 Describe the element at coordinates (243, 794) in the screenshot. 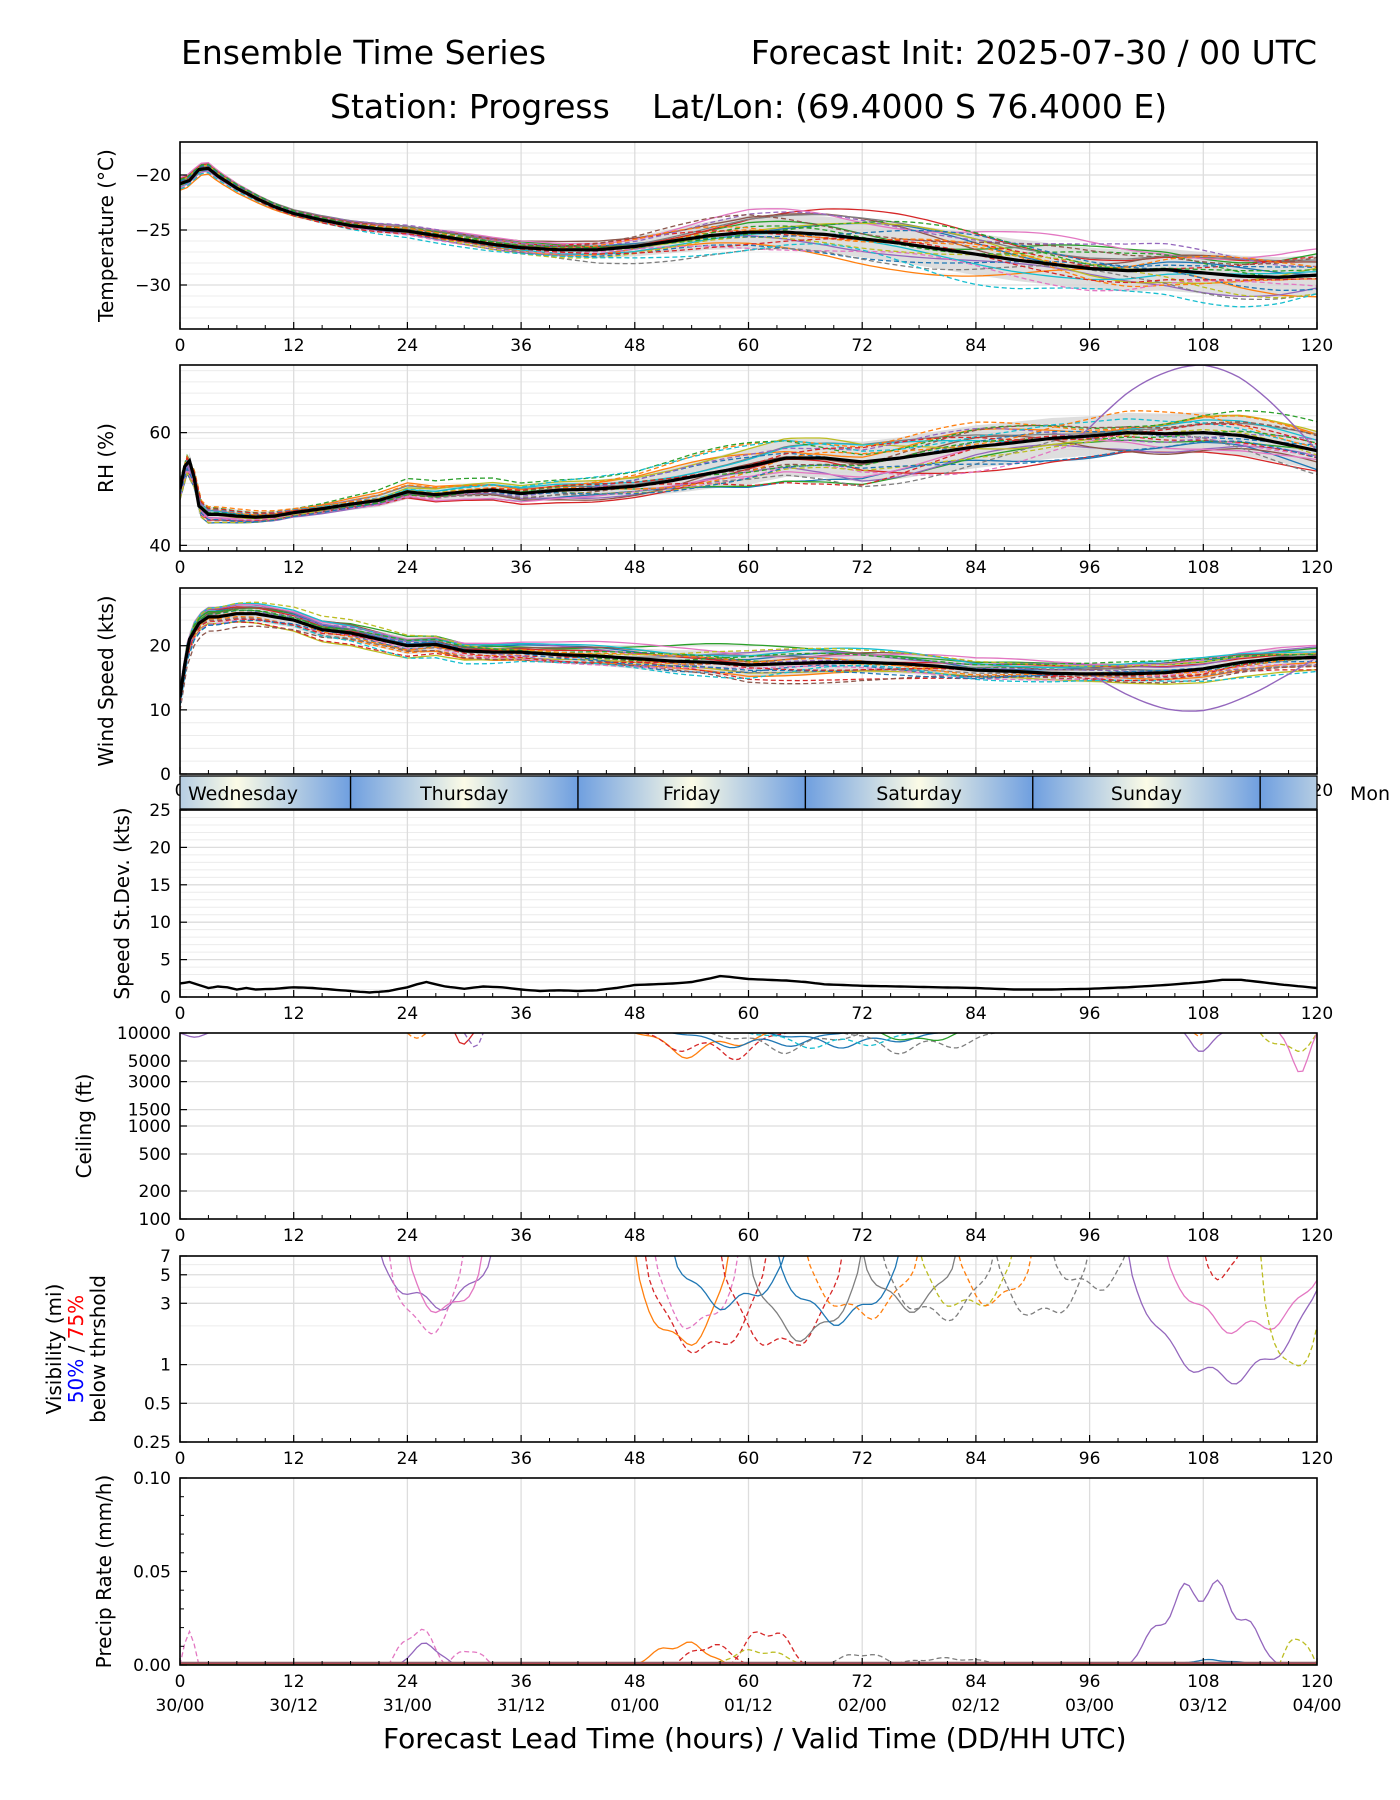

I see `day-label: Wednesday` at that location.